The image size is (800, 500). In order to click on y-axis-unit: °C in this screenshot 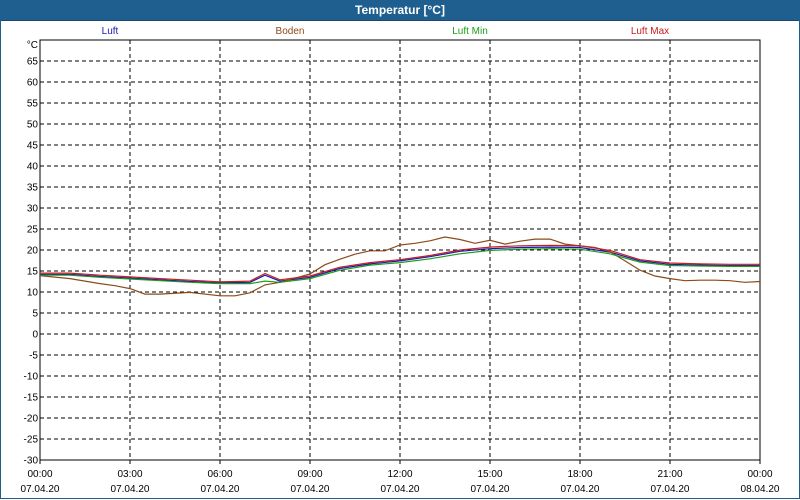, I will do `click(32, 45)`.